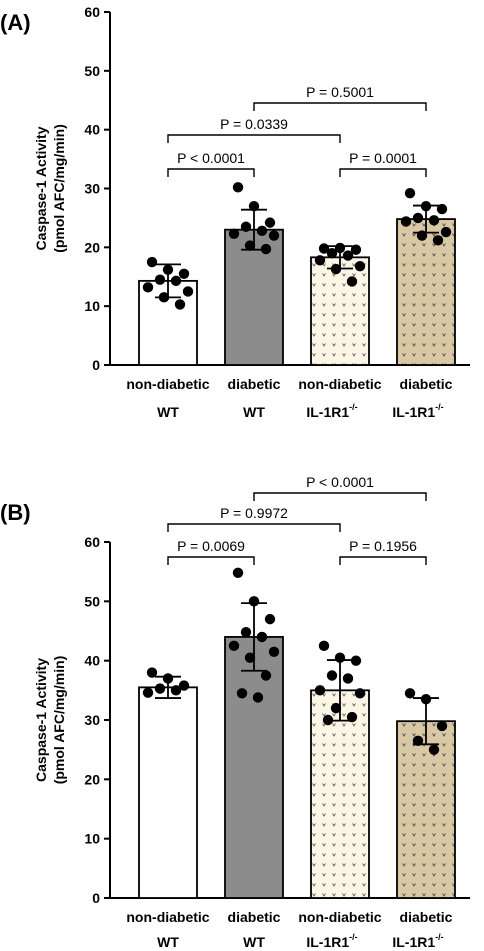  Describe the element at coordinates (254, 124) in the screenshot. I see `p-value-label: P = 0.0339` at that location.